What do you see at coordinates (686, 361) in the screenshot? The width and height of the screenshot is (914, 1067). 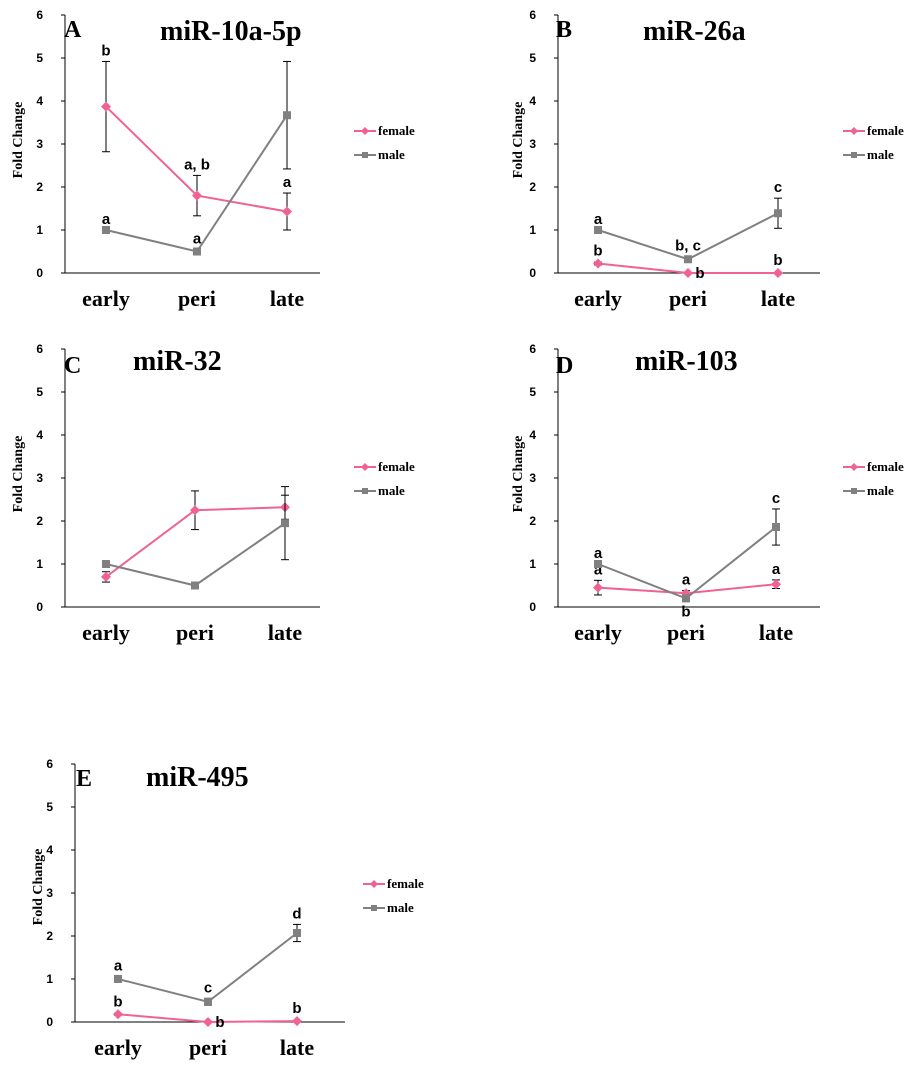 I see `chart-title: miR-103` at bounding box center [686, 361].